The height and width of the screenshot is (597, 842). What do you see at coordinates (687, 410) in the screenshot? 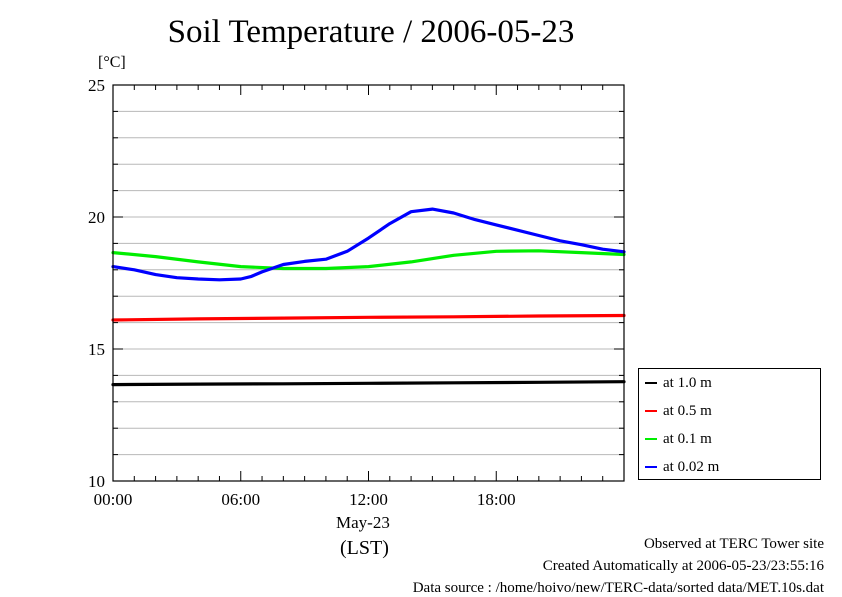
I see `legend-label: at 0.5 m` at bounding box center [687, 410].